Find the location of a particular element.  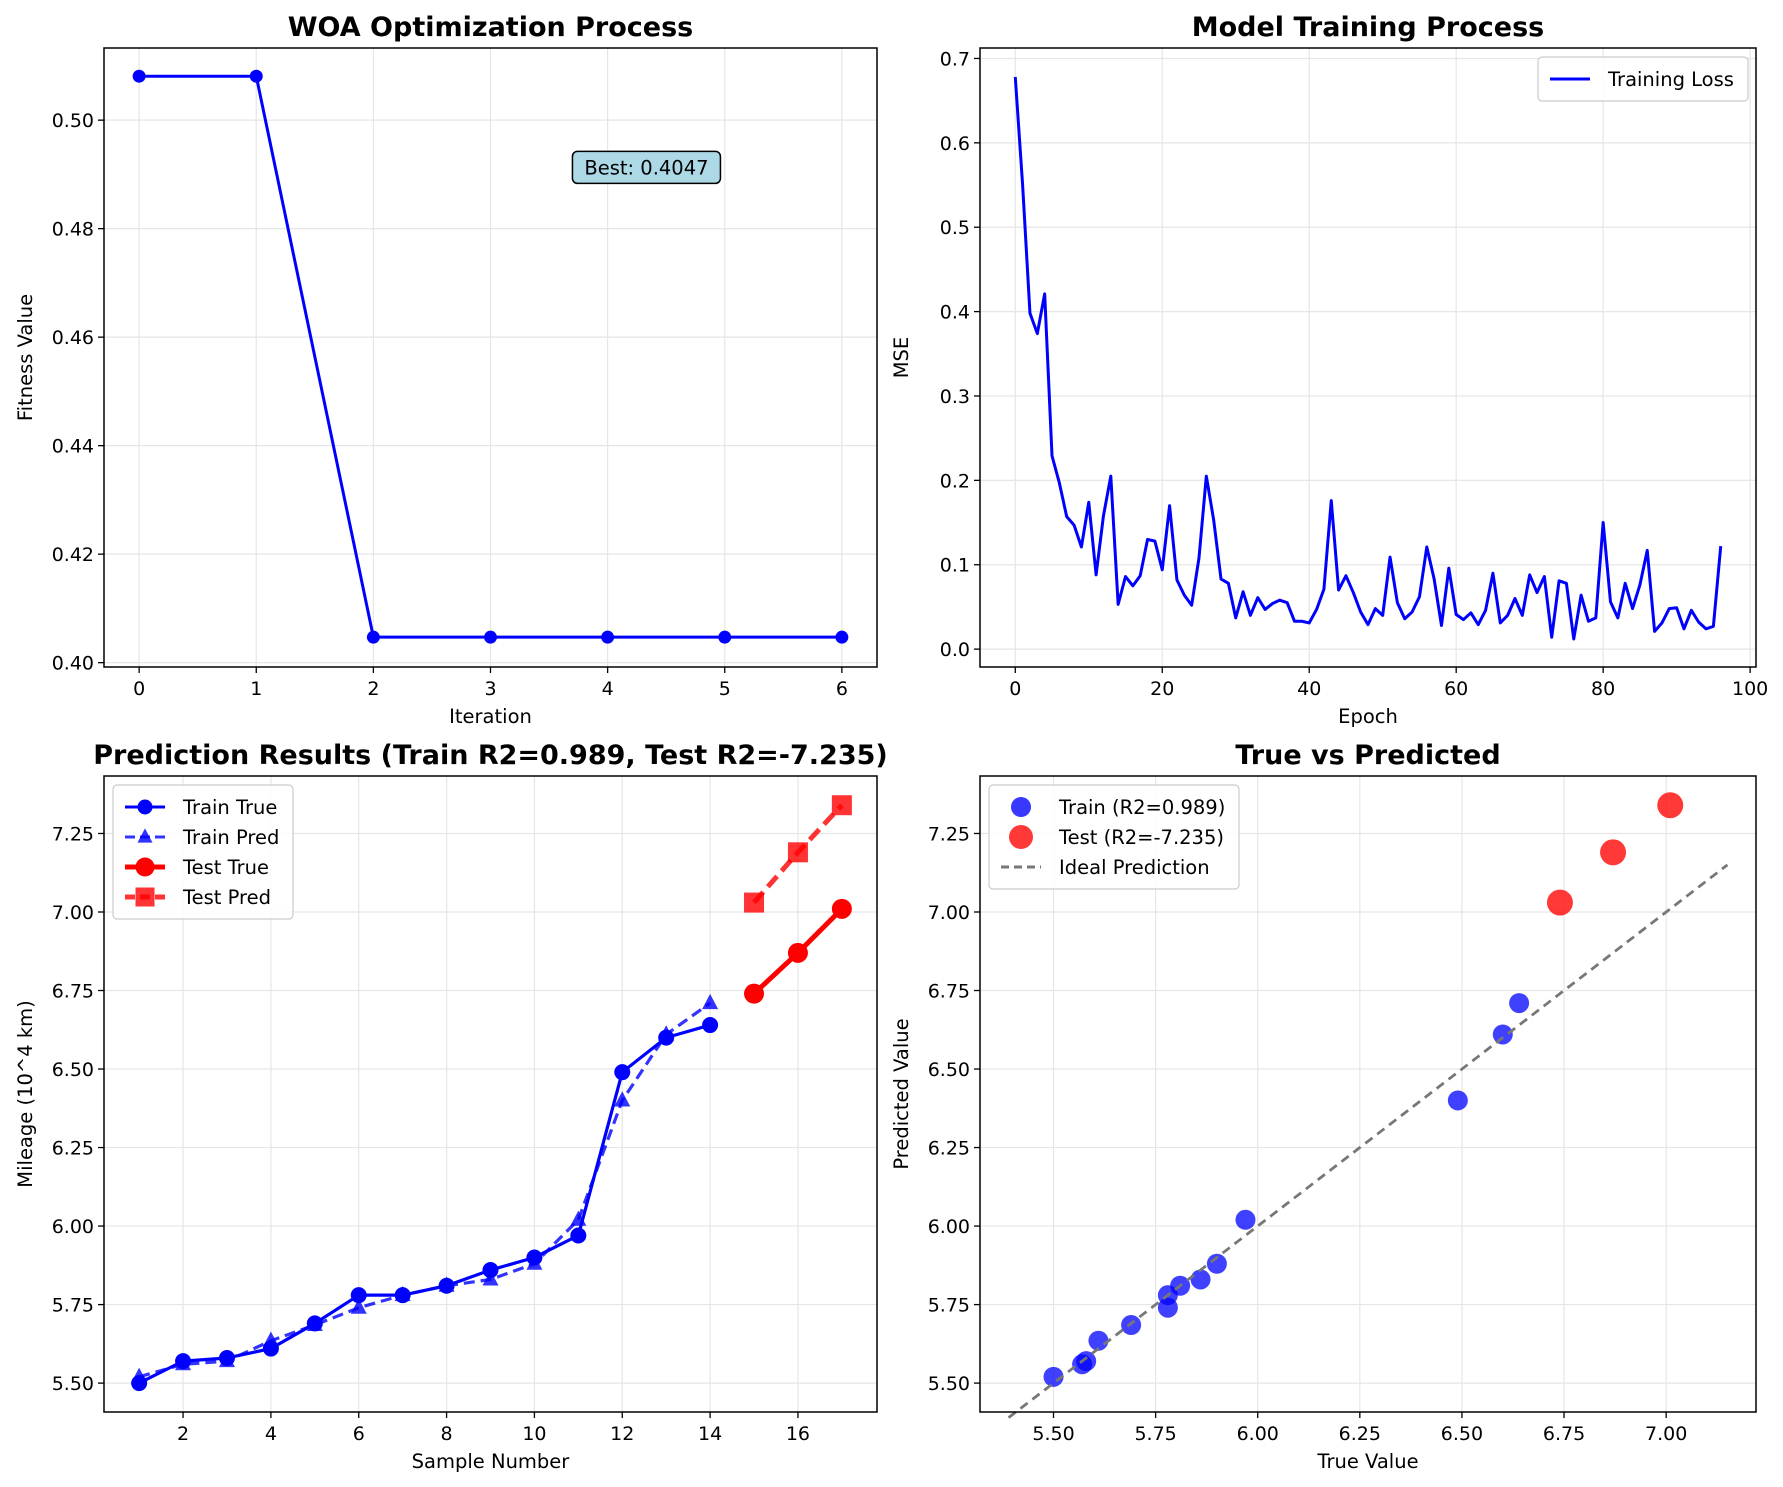

chart-title: WOA Optimization Process is located at coordinates (491, 27).